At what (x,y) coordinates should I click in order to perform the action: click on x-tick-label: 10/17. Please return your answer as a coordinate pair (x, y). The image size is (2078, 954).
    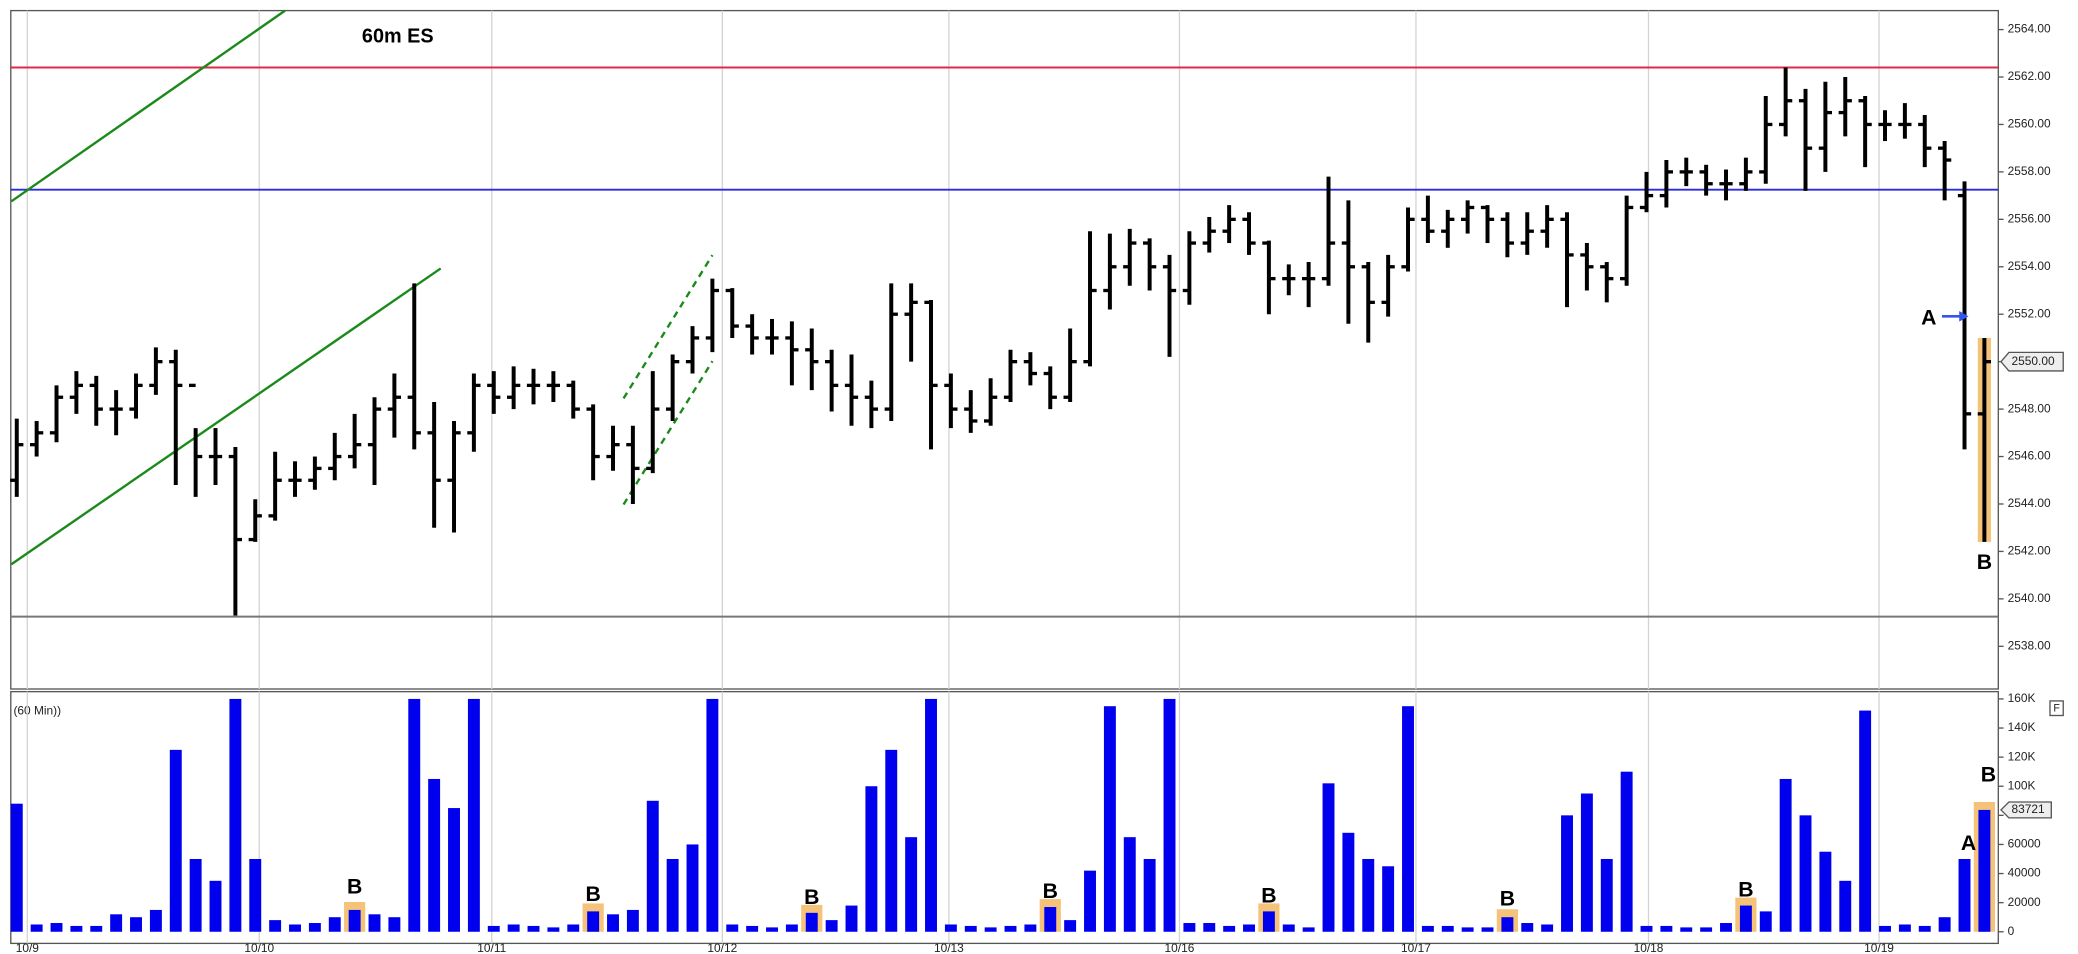
    Looking at the image, I should click on (1416, 947).